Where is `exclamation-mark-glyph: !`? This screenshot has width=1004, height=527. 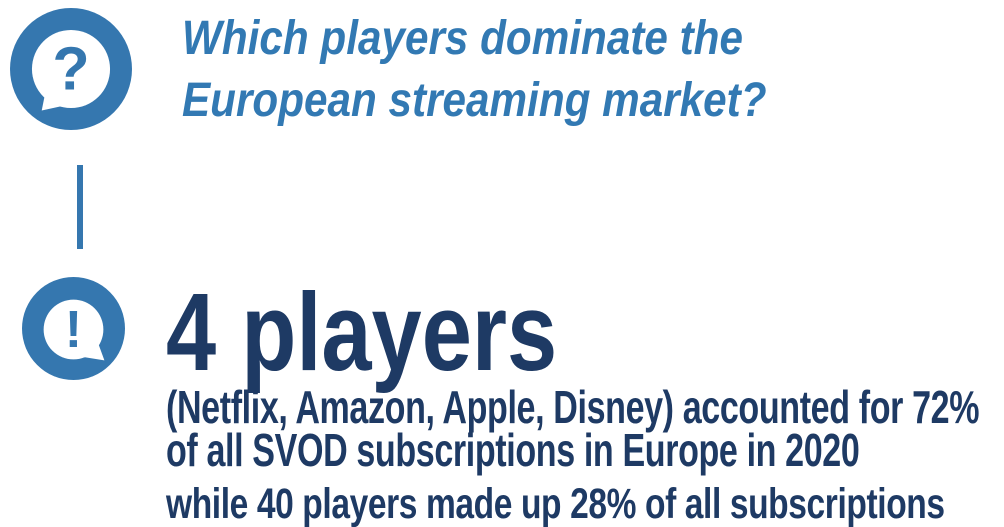
exclamation-mark-glyph: ! is located at coordinates (73, 329).